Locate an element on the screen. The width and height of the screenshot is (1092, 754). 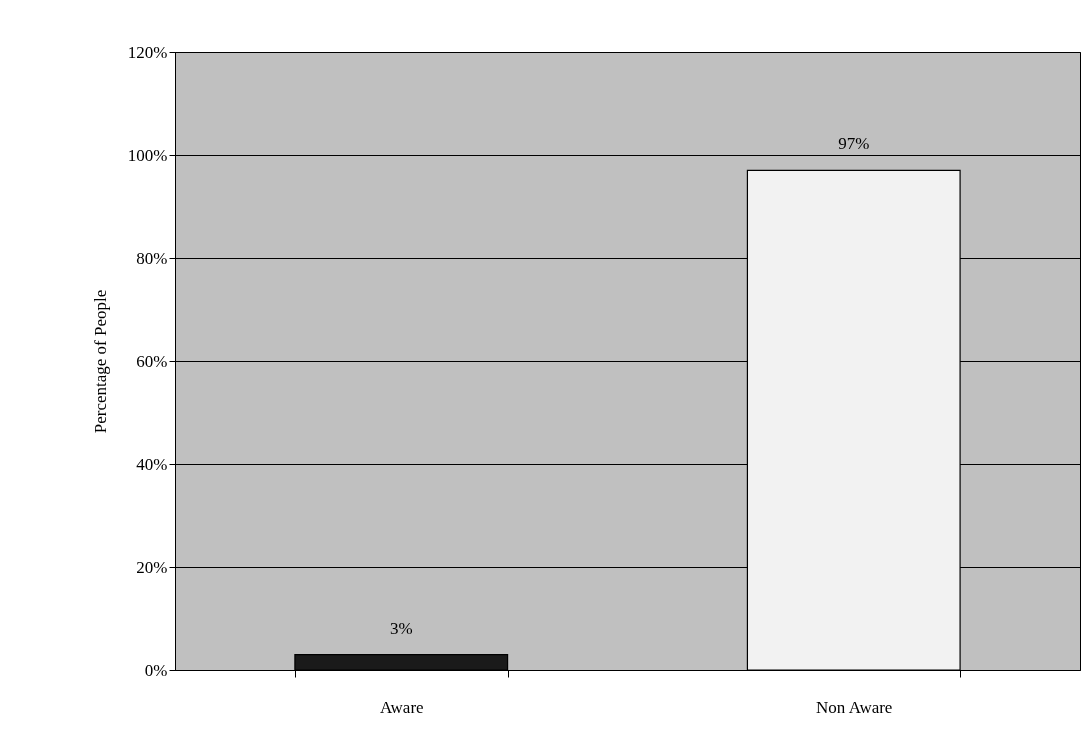
data-label: 97% is located at coordinates (854, 144).